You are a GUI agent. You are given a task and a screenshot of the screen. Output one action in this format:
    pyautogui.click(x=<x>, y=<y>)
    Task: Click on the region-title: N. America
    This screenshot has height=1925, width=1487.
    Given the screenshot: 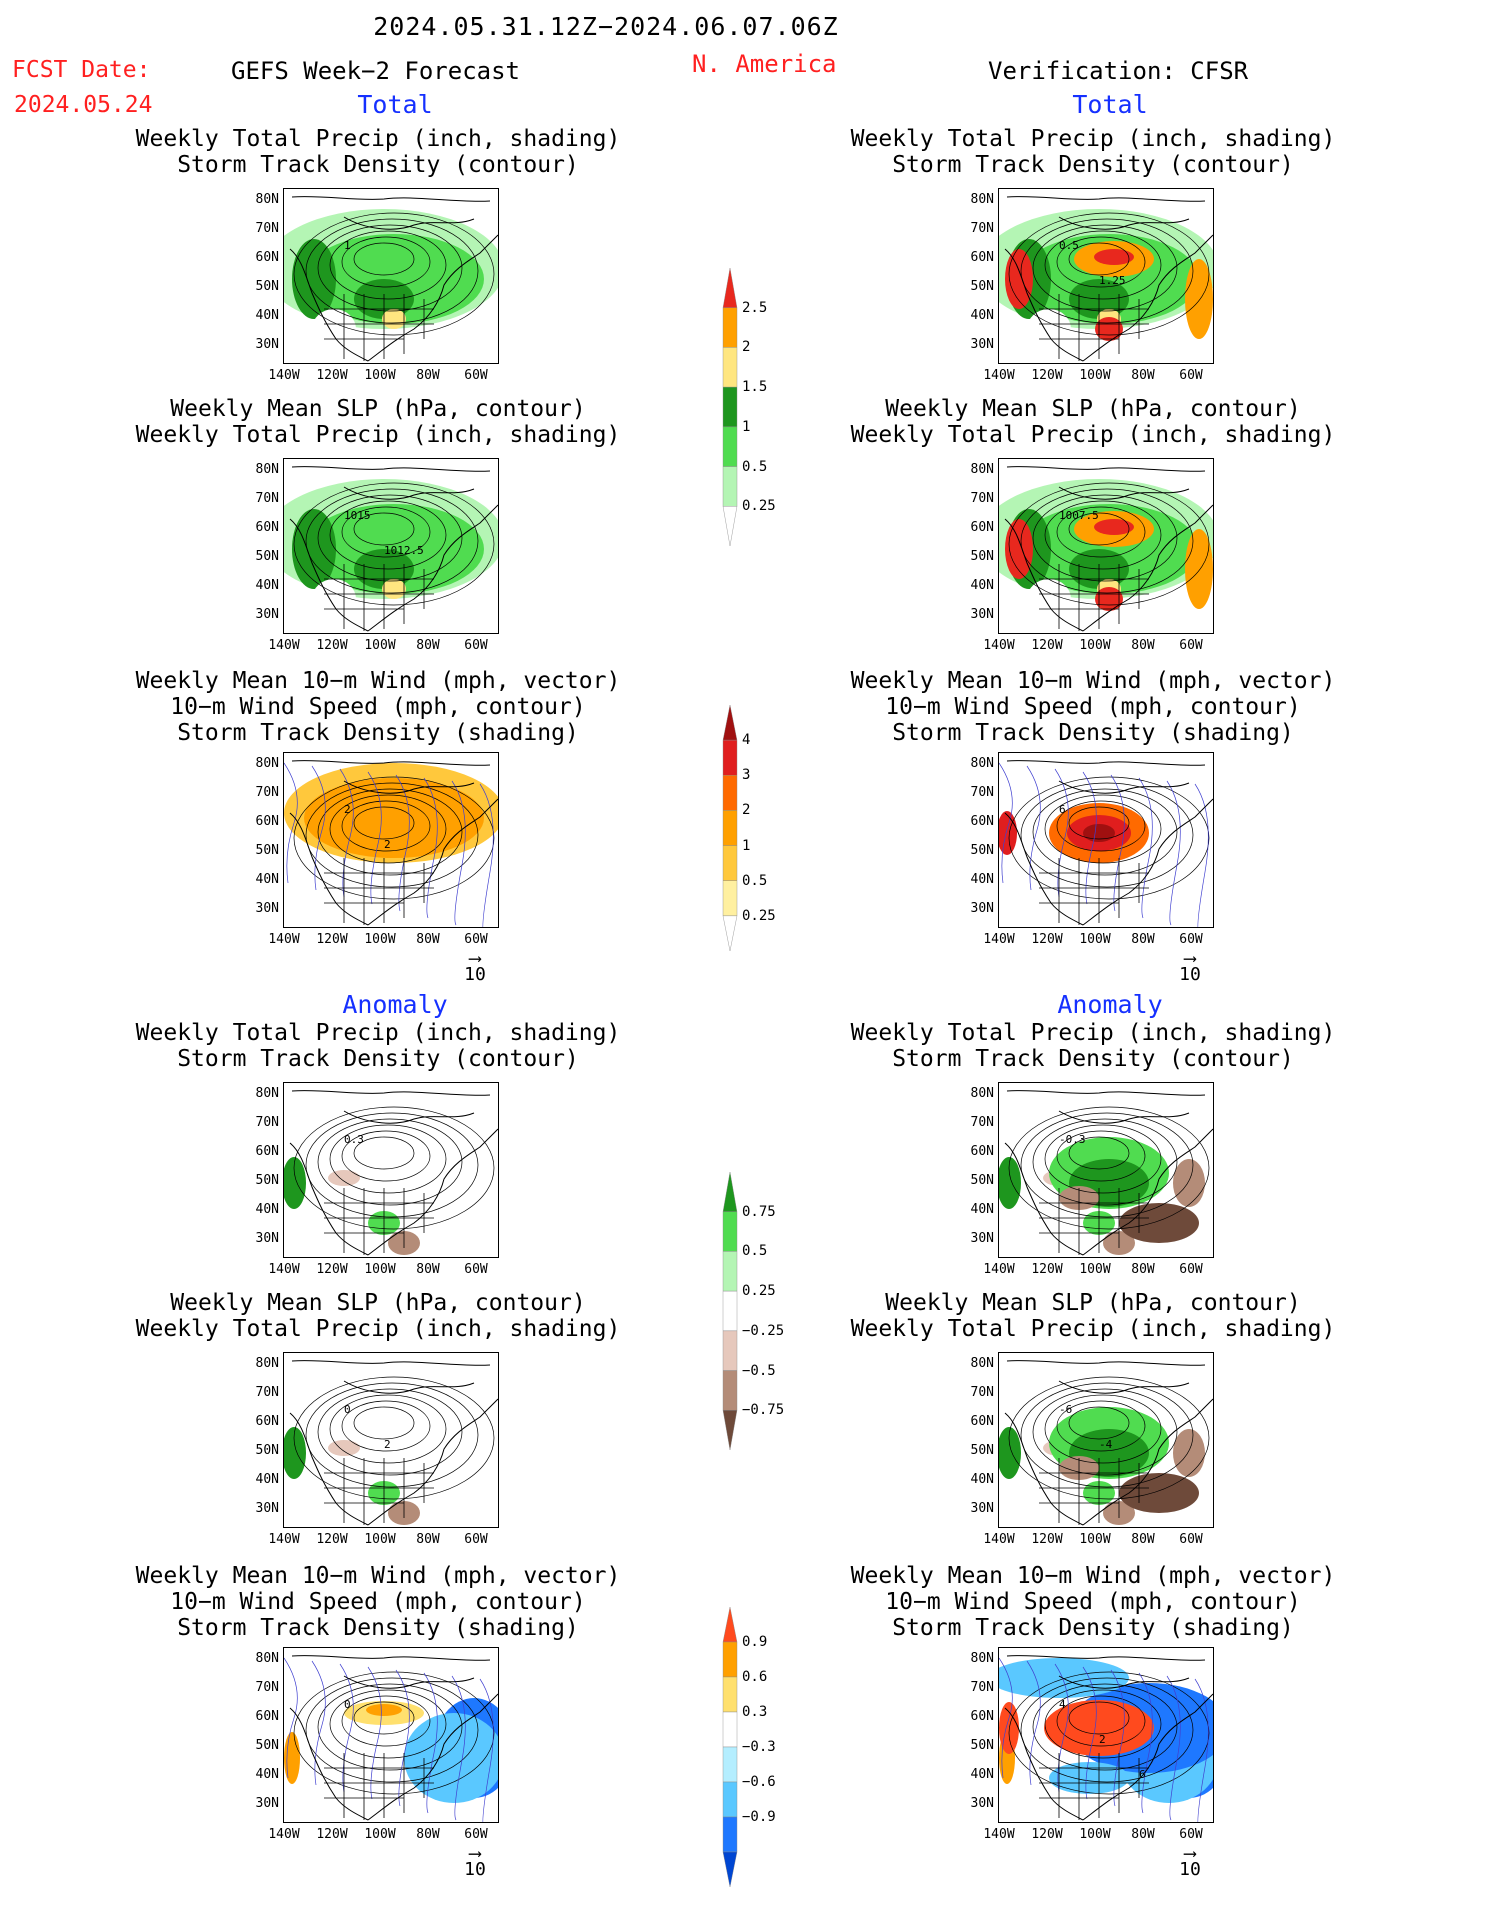 What is the action you would take?
    pyautogui.click(x=764, y=64)
    